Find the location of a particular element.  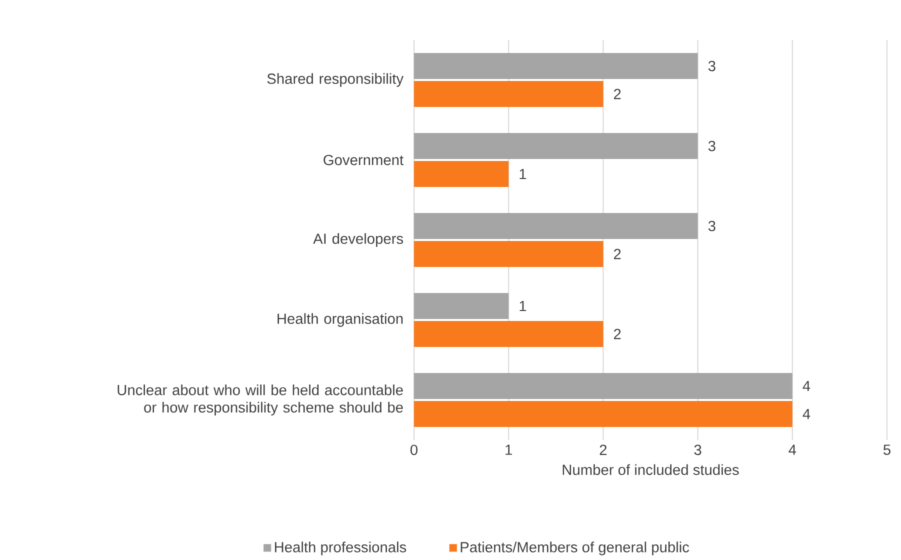

y-tick-label: Health organisation is located at coordinates (340, 320).